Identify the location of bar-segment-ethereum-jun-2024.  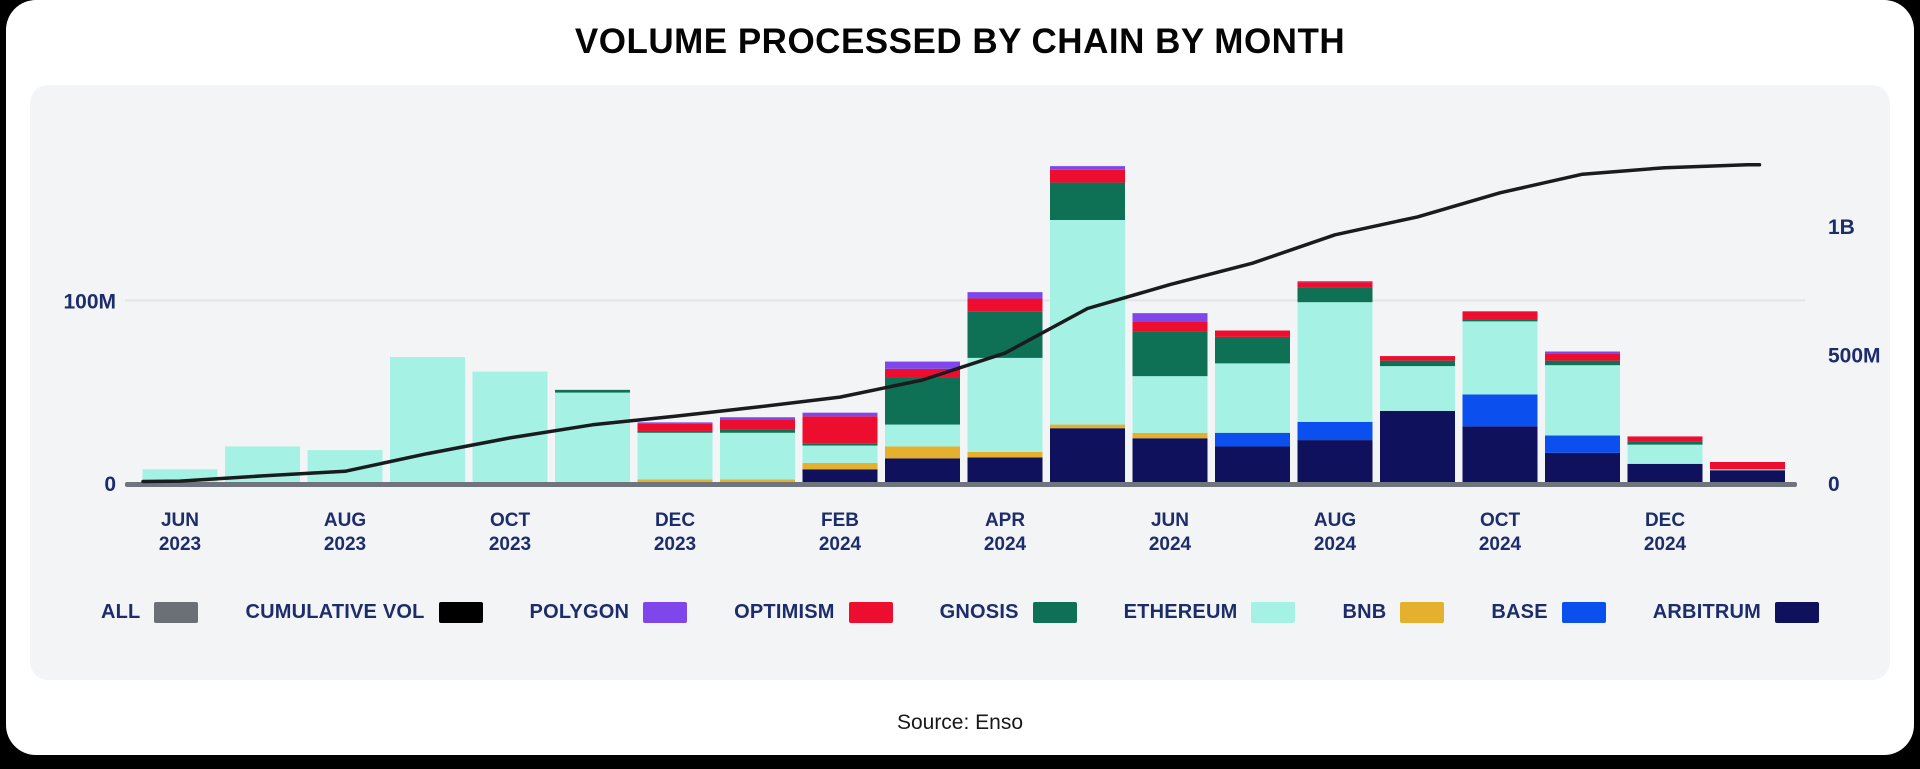
(1170, 404).